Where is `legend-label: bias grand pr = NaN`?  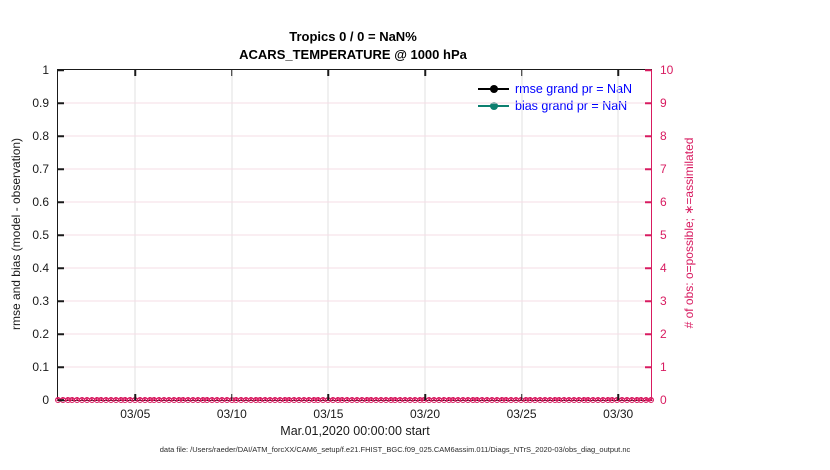 legend-label: bias grand pr = NaN is located at coordinates (571, 105).